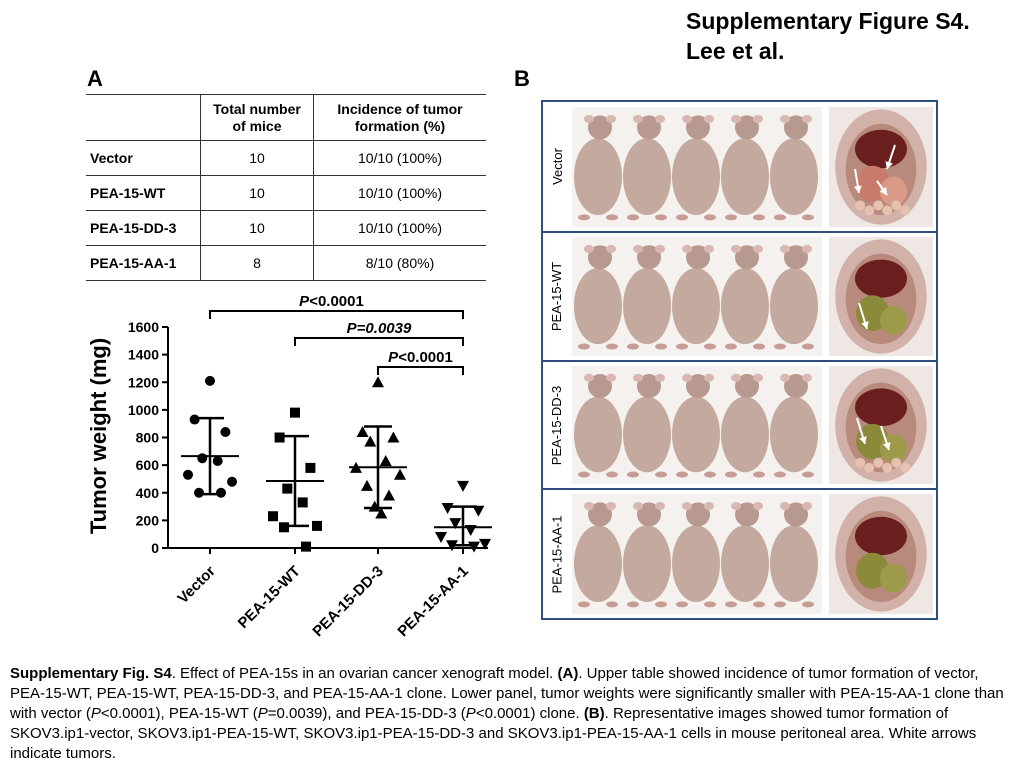  What do you see at coordinates (568, 673) in the screenshot?
I see `caption-a-label: (A)` at bounding box center [568, 673].